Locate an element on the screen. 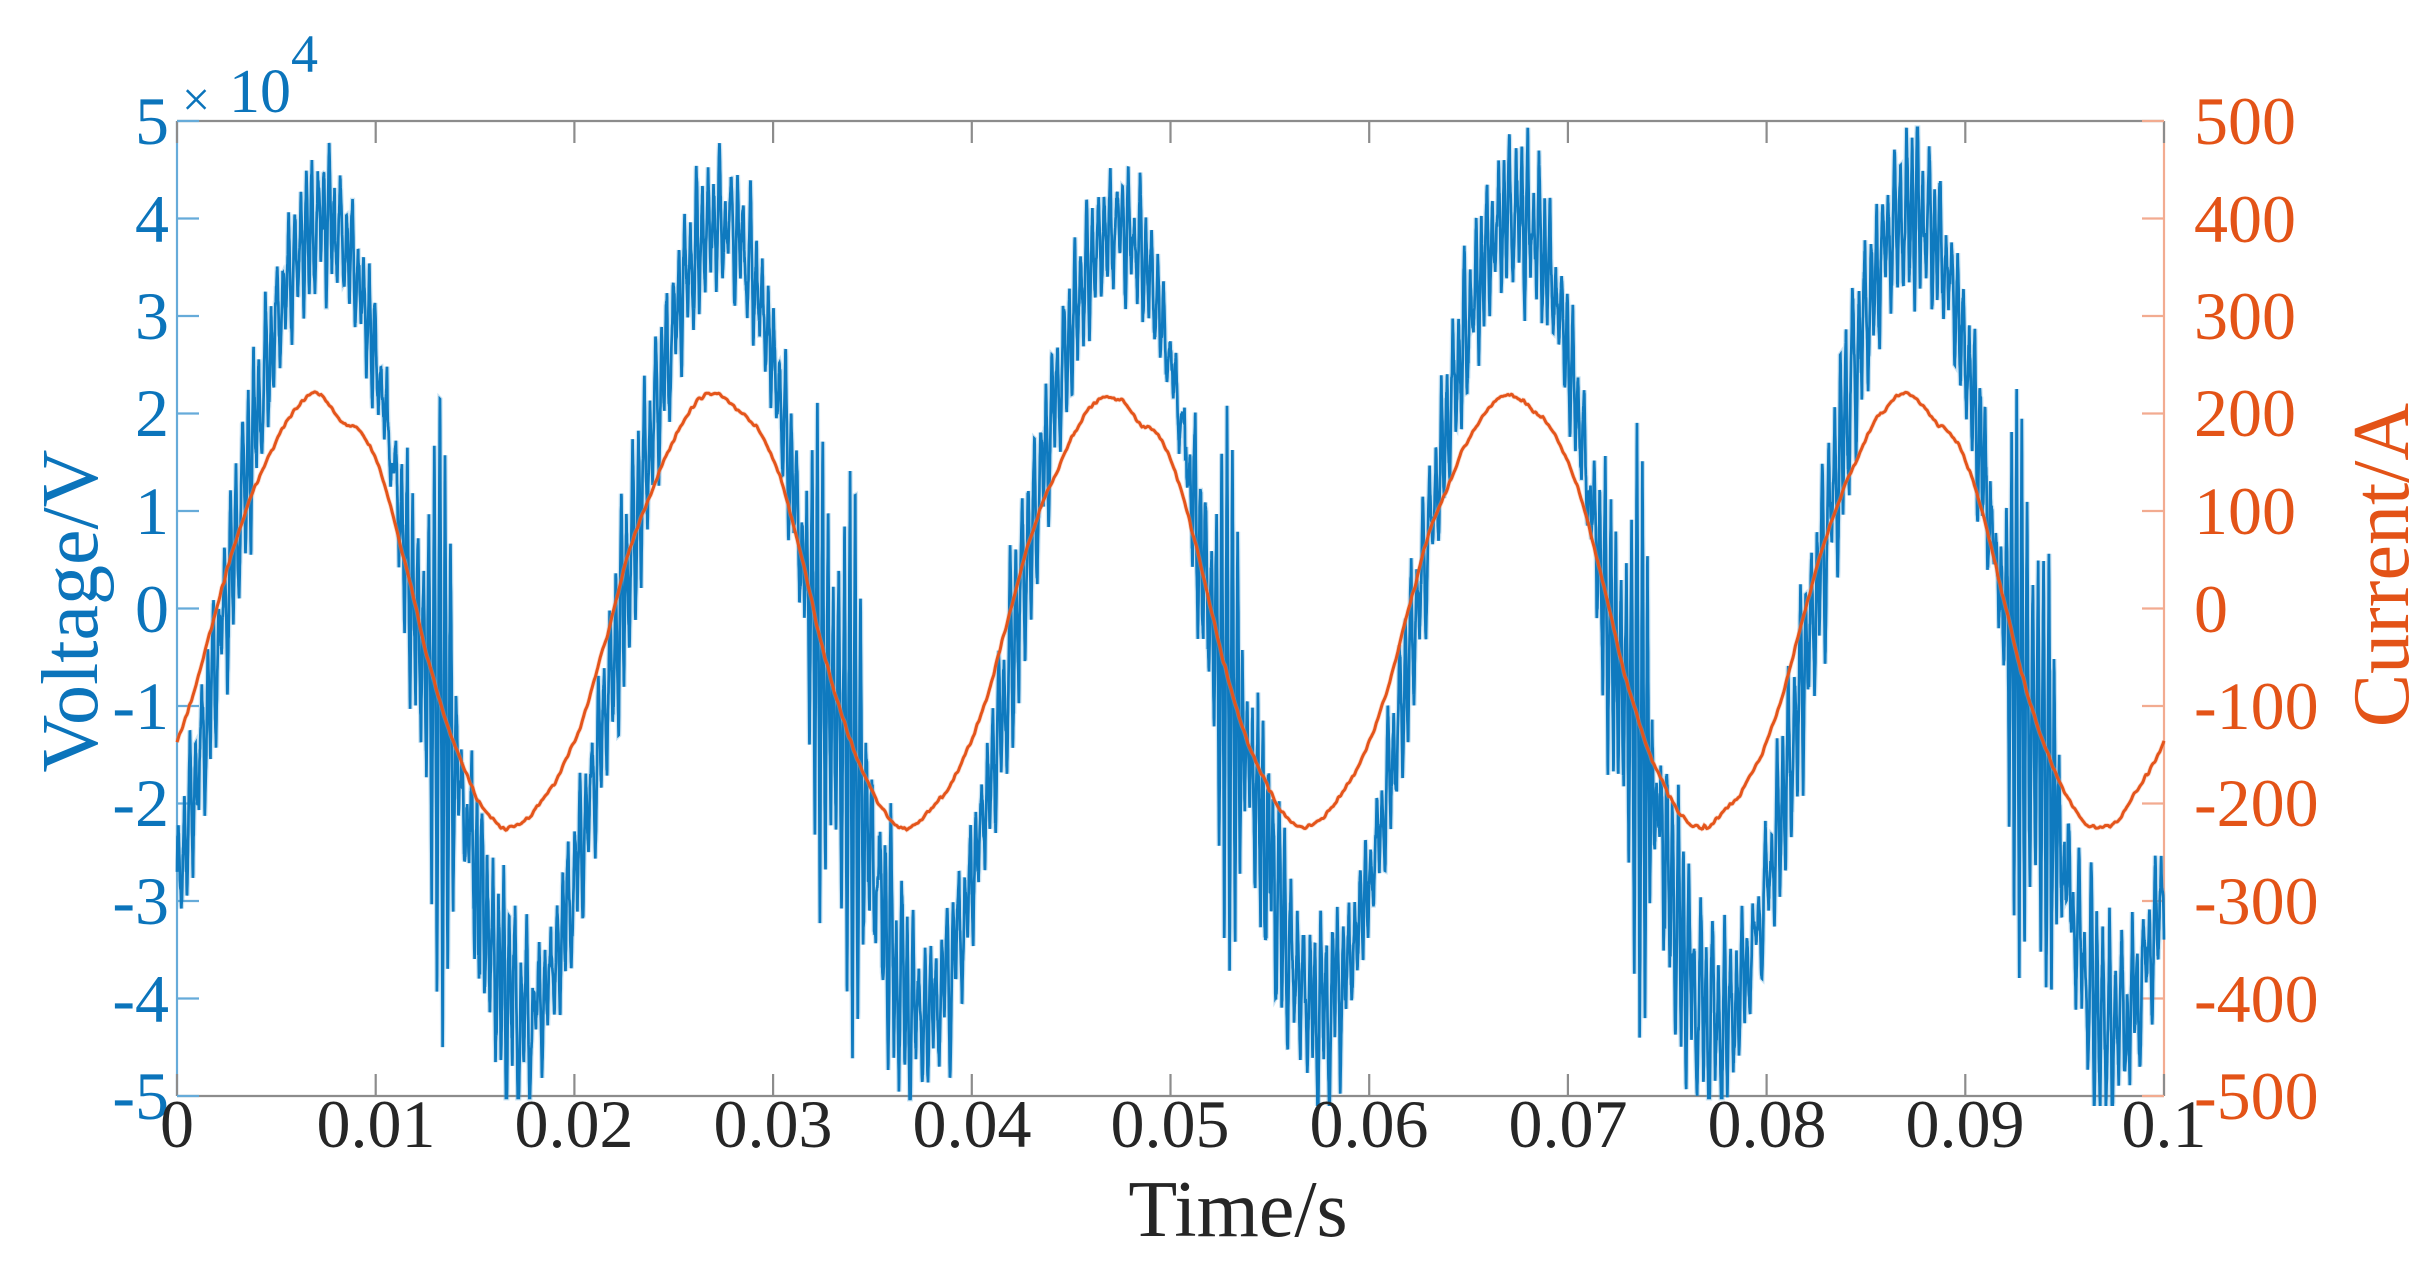  svg-text: 0.09 is located at coordinates (1965, 1124).